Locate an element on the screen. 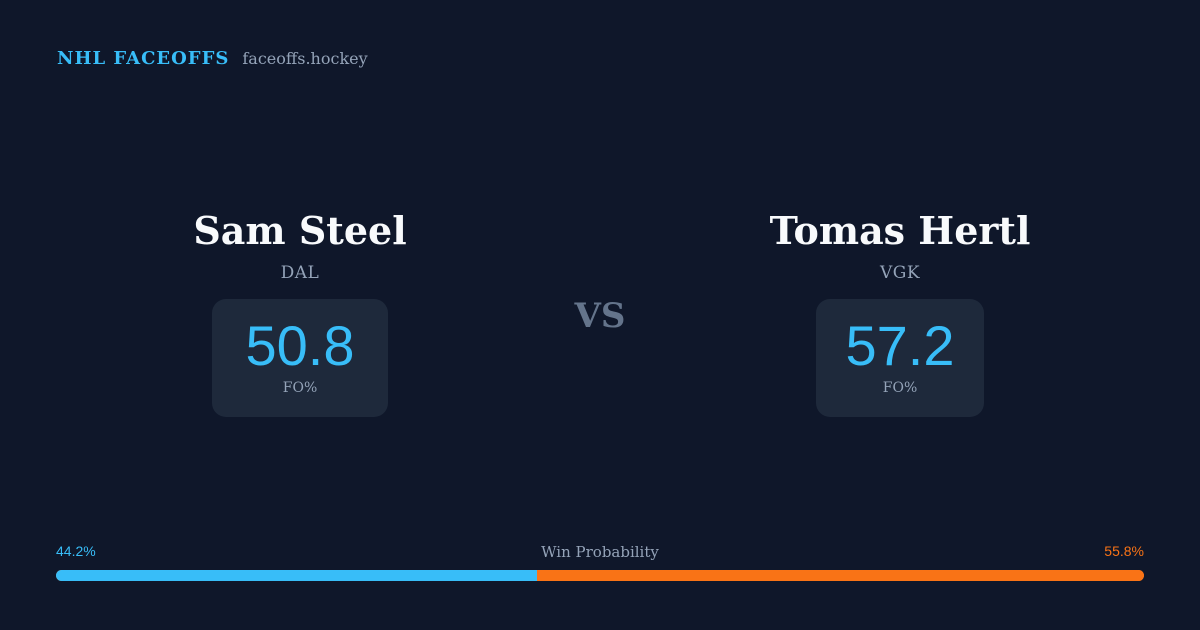  left-player-name: Sam Steel is located at coordinates (300, 230).